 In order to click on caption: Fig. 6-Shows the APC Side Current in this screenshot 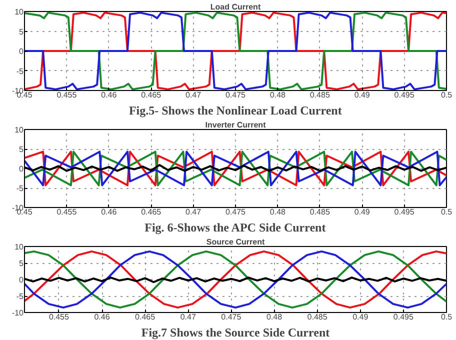, I will do `click(235, 227)`.